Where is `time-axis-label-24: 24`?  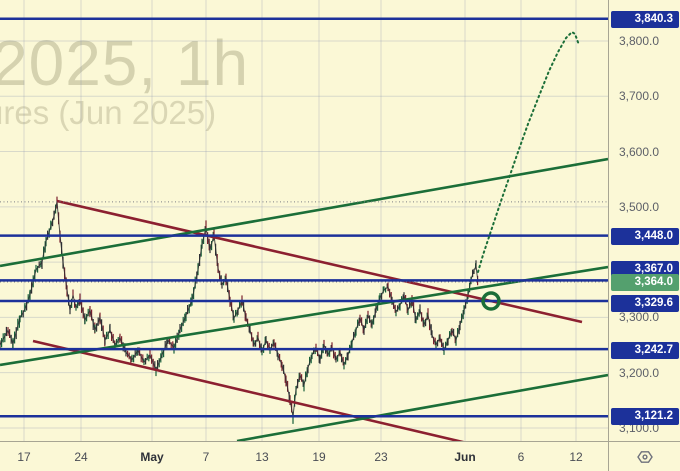 time-axis-label-24: 24 is located at coordinates (81, 457).